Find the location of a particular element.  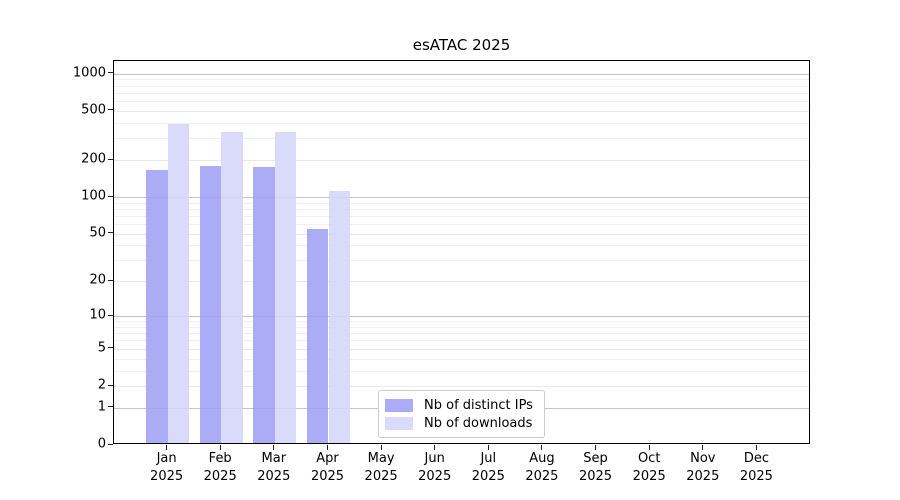

legend-swatch-distinct-ips is located at coordinates (399, 405).